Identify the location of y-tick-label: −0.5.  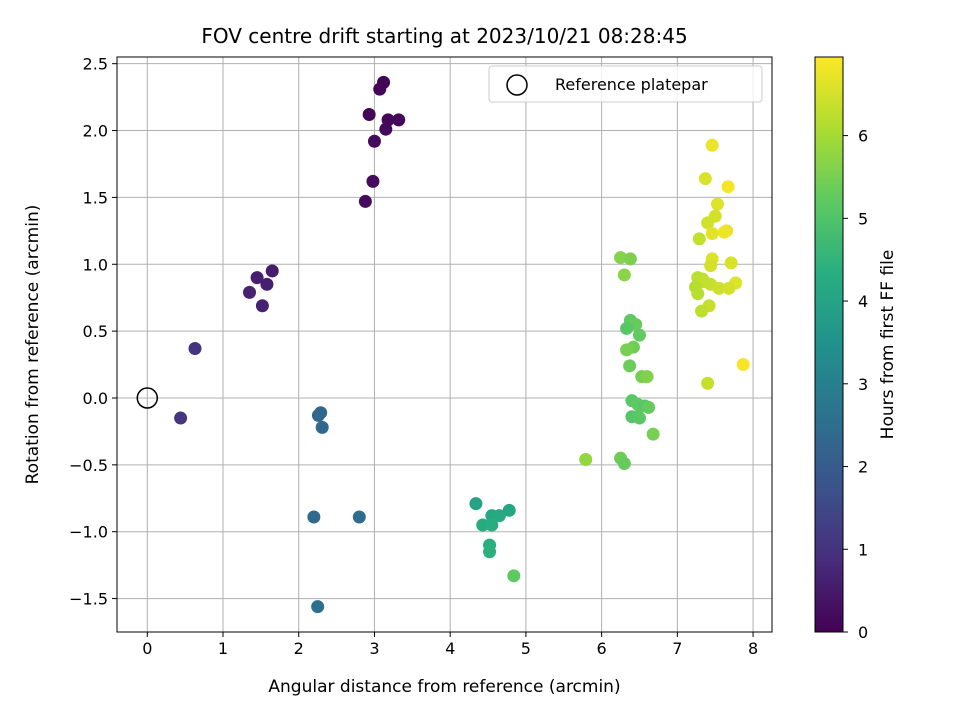
(88, 465).